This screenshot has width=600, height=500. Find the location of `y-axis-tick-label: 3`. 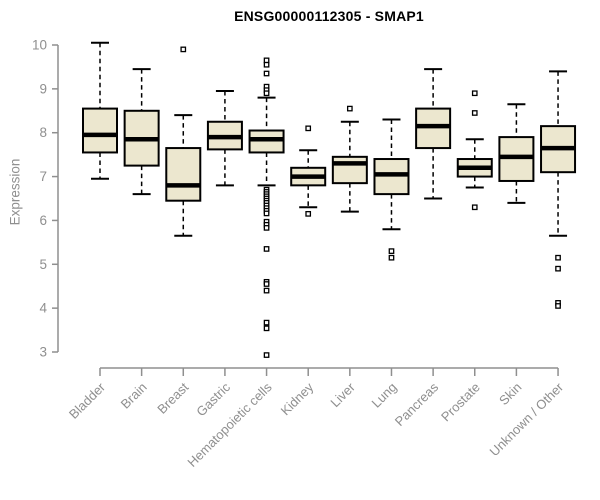

y-axis-tick-label: 3 is located at coordinates (43, 352).